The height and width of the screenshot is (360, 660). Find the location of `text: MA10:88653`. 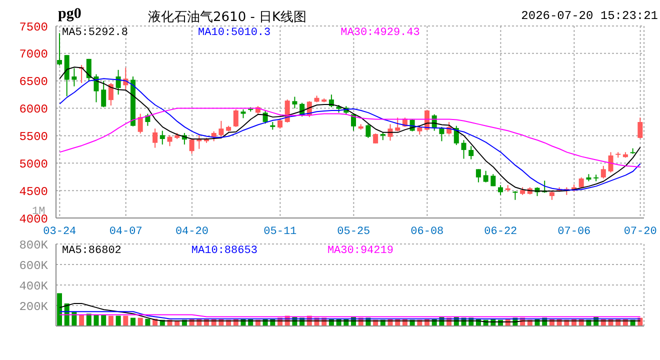

text: MA10:88653 is located at coordinates (224, 251).